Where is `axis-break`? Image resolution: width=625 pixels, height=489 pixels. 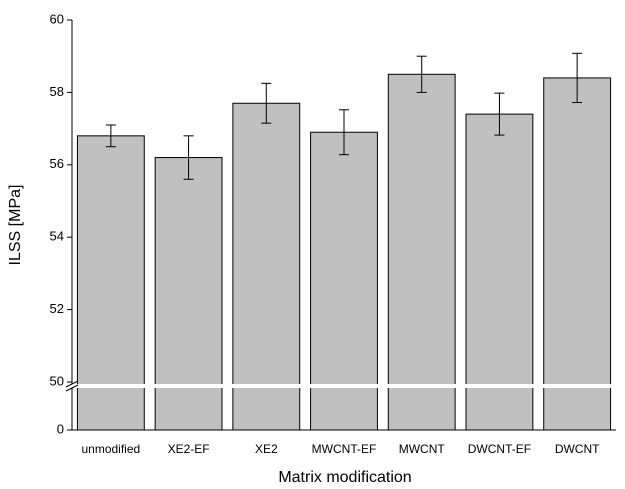
axis-break is located at coordinates (340, 386).